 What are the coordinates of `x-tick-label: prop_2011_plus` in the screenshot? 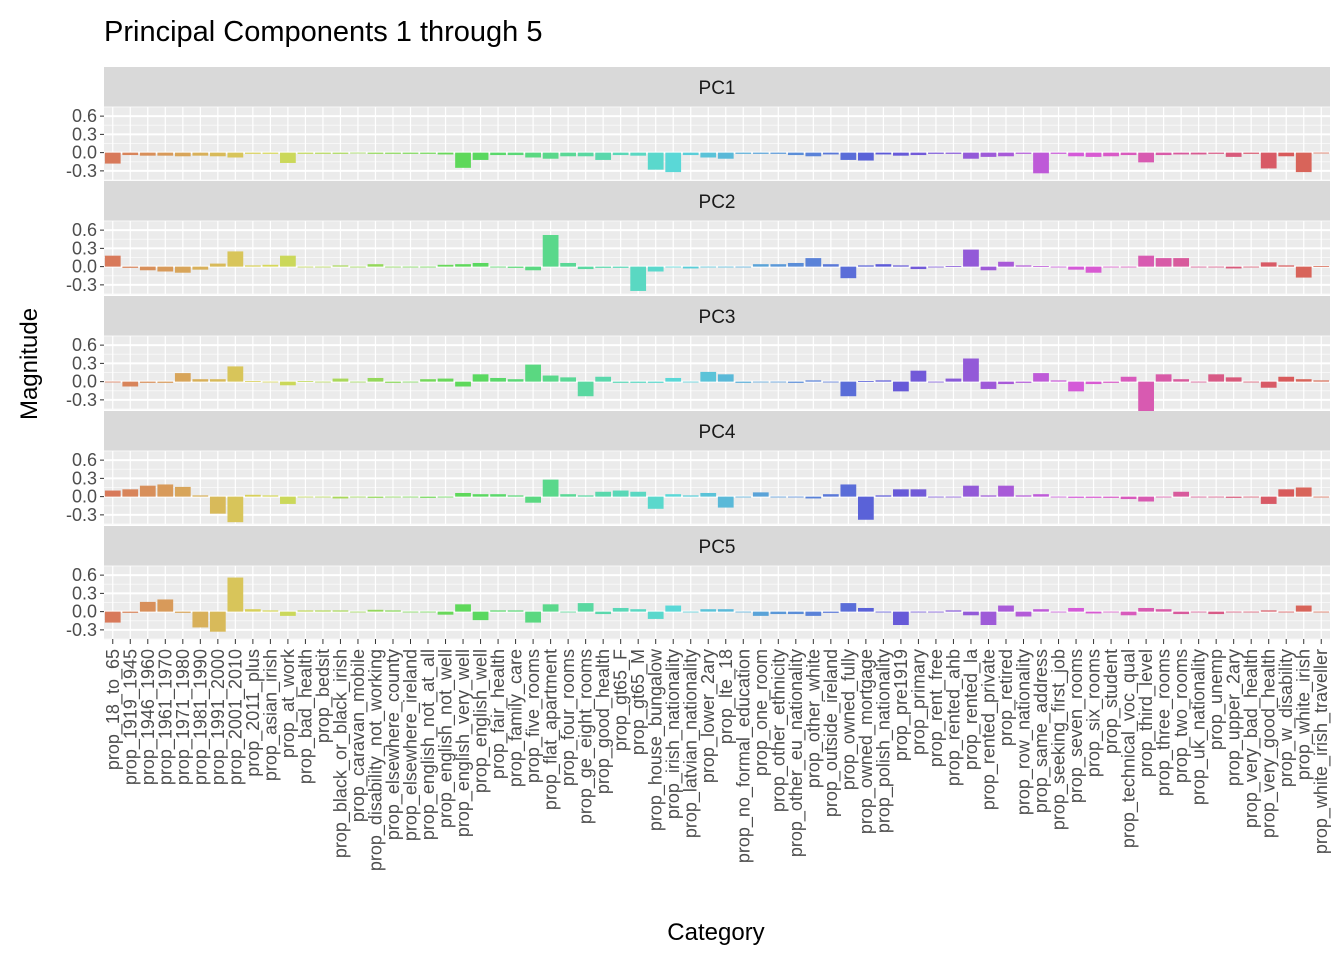 It's located at (253, 713).